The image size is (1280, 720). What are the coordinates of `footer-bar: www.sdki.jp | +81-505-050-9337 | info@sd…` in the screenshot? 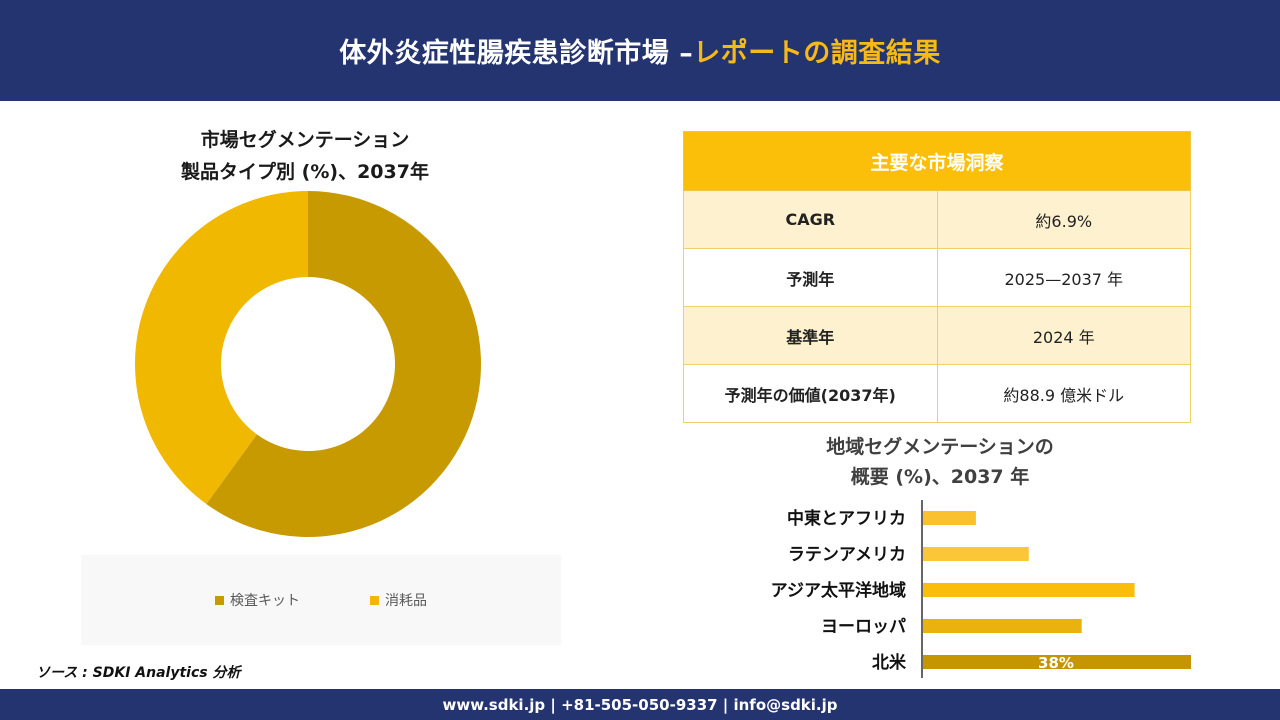 It's located at (640, 704).